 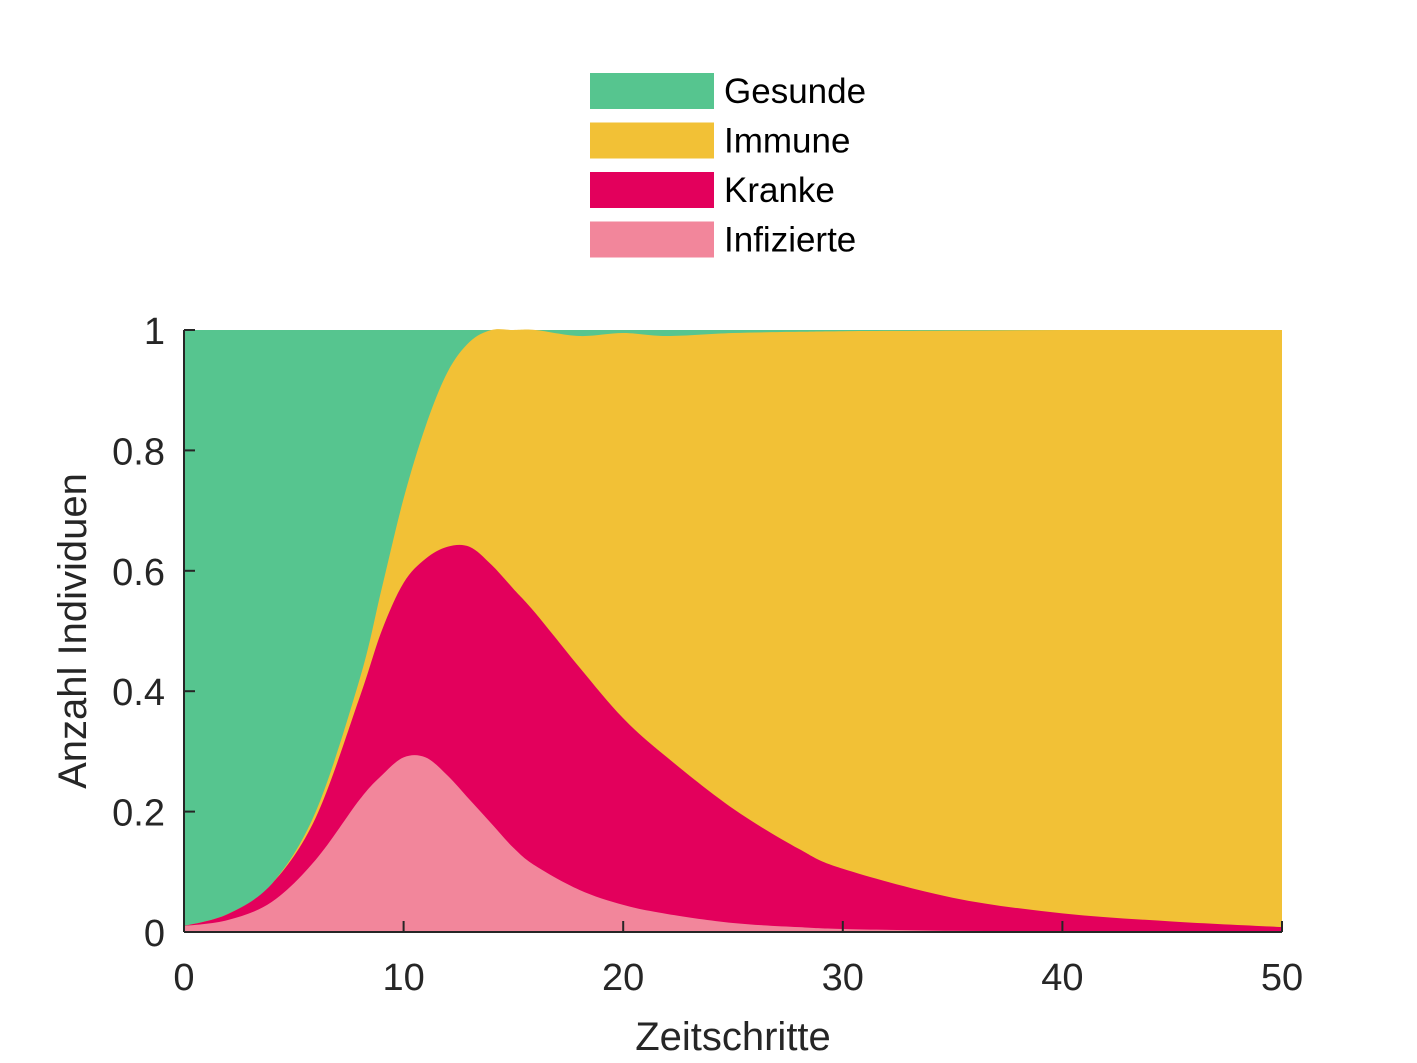 What do you see at coordinates (154, 332) in the screenshot?
I see `y-tick-label: 1` at bounding box center [154, 332].